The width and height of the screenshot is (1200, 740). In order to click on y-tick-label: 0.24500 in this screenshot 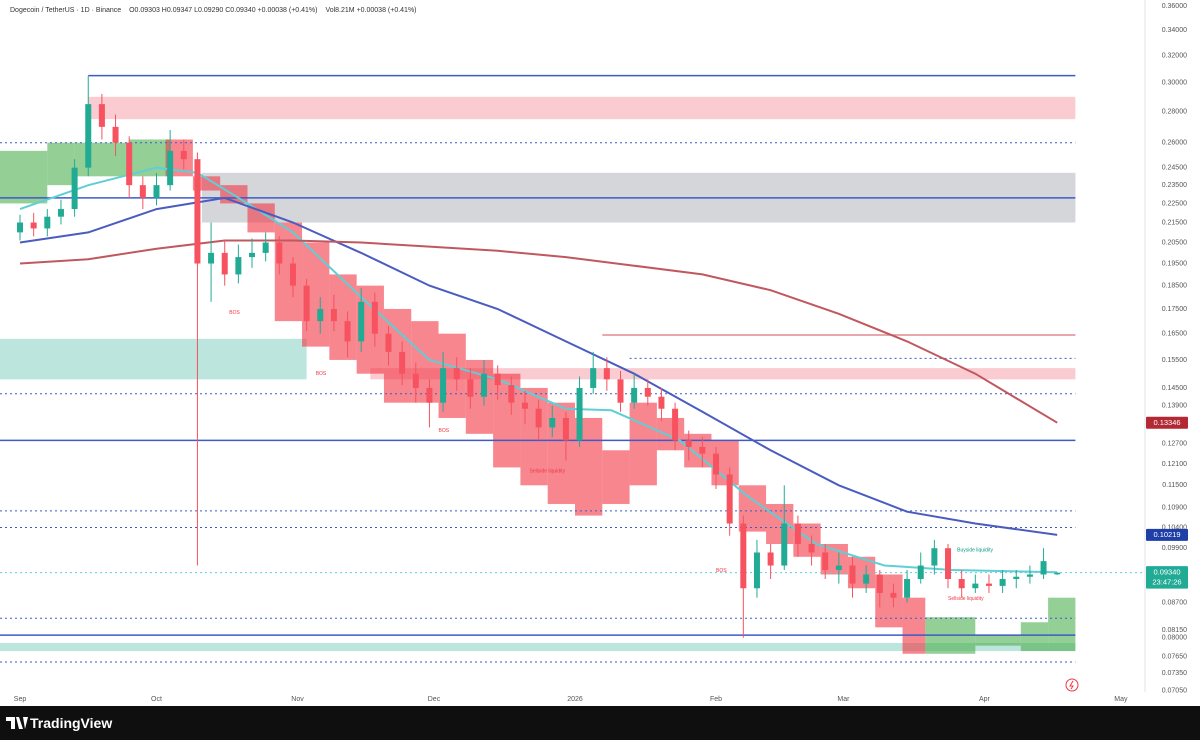, I will do `click(1174, 167)`.